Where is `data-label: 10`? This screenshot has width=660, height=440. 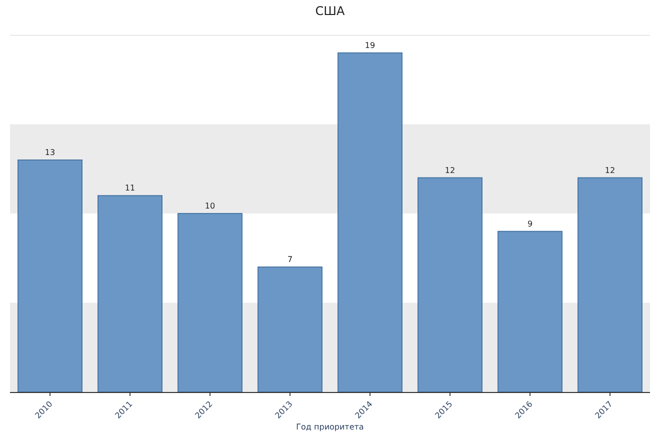
data-label: 10 is located at coordinates (210, 206).